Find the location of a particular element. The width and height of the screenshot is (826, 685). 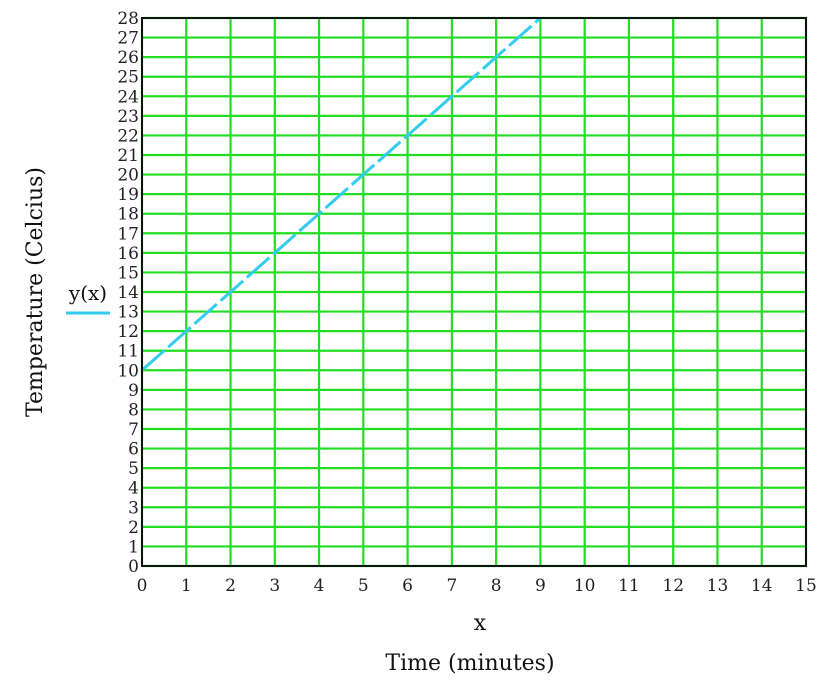

y-tick-label-6: 6 is located at coordinates (133, 450).